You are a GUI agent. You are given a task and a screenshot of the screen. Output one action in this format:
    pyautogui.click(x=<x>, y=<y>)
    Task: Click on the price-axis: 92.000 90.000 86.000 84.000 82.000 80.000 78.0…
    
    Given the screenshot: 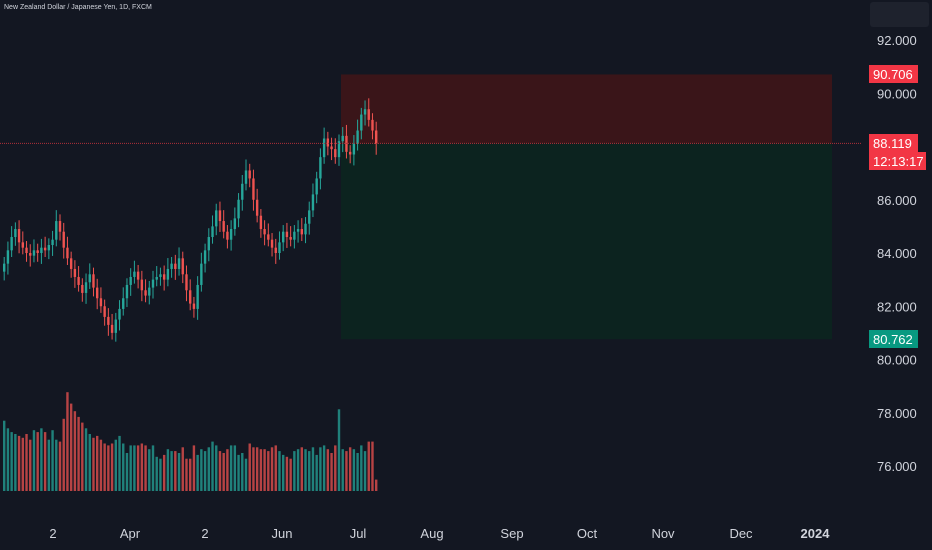 What is the action you would take?
    pyautogui.click(x=897, y=253)
    